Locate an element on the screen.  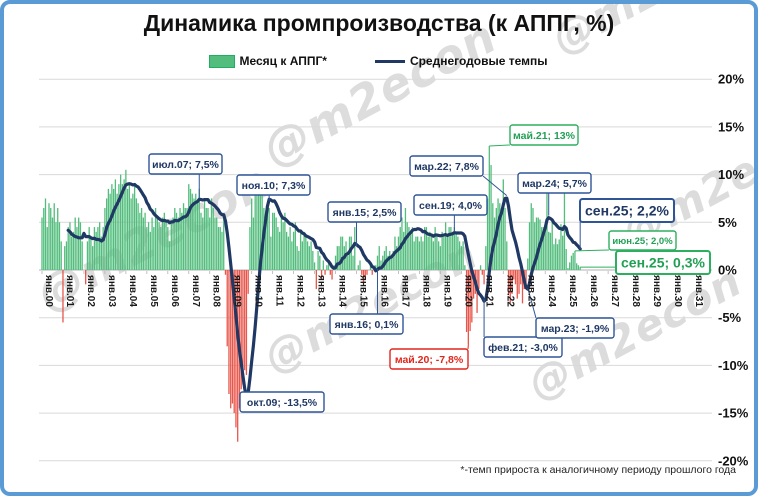
x-axis-label: янв.20 is located at coordinates (467, 291).